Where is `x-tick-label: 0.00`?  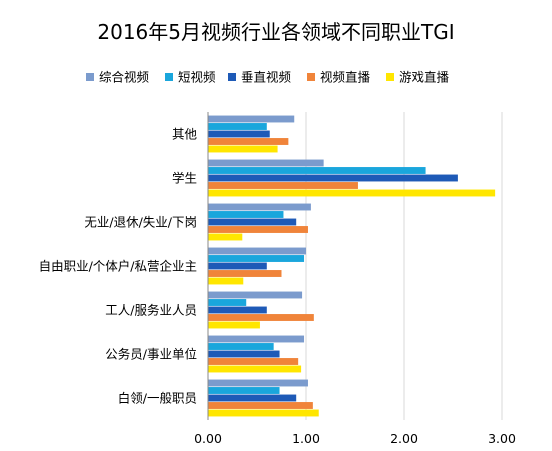
x-tick-label: 0.00 is located at coordinates (208, 438).